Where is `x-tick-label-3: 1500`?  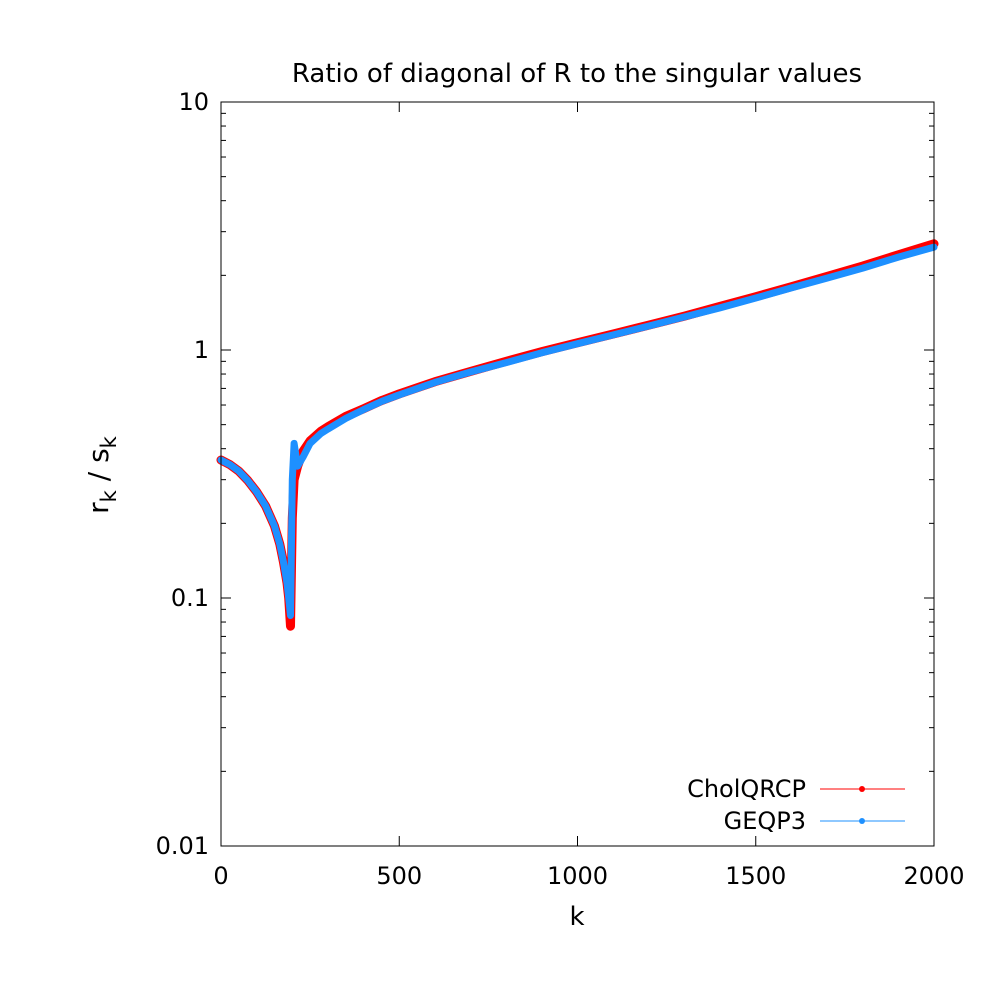 x-tick-label-3: 1500 is located at coordinates (755, 876).